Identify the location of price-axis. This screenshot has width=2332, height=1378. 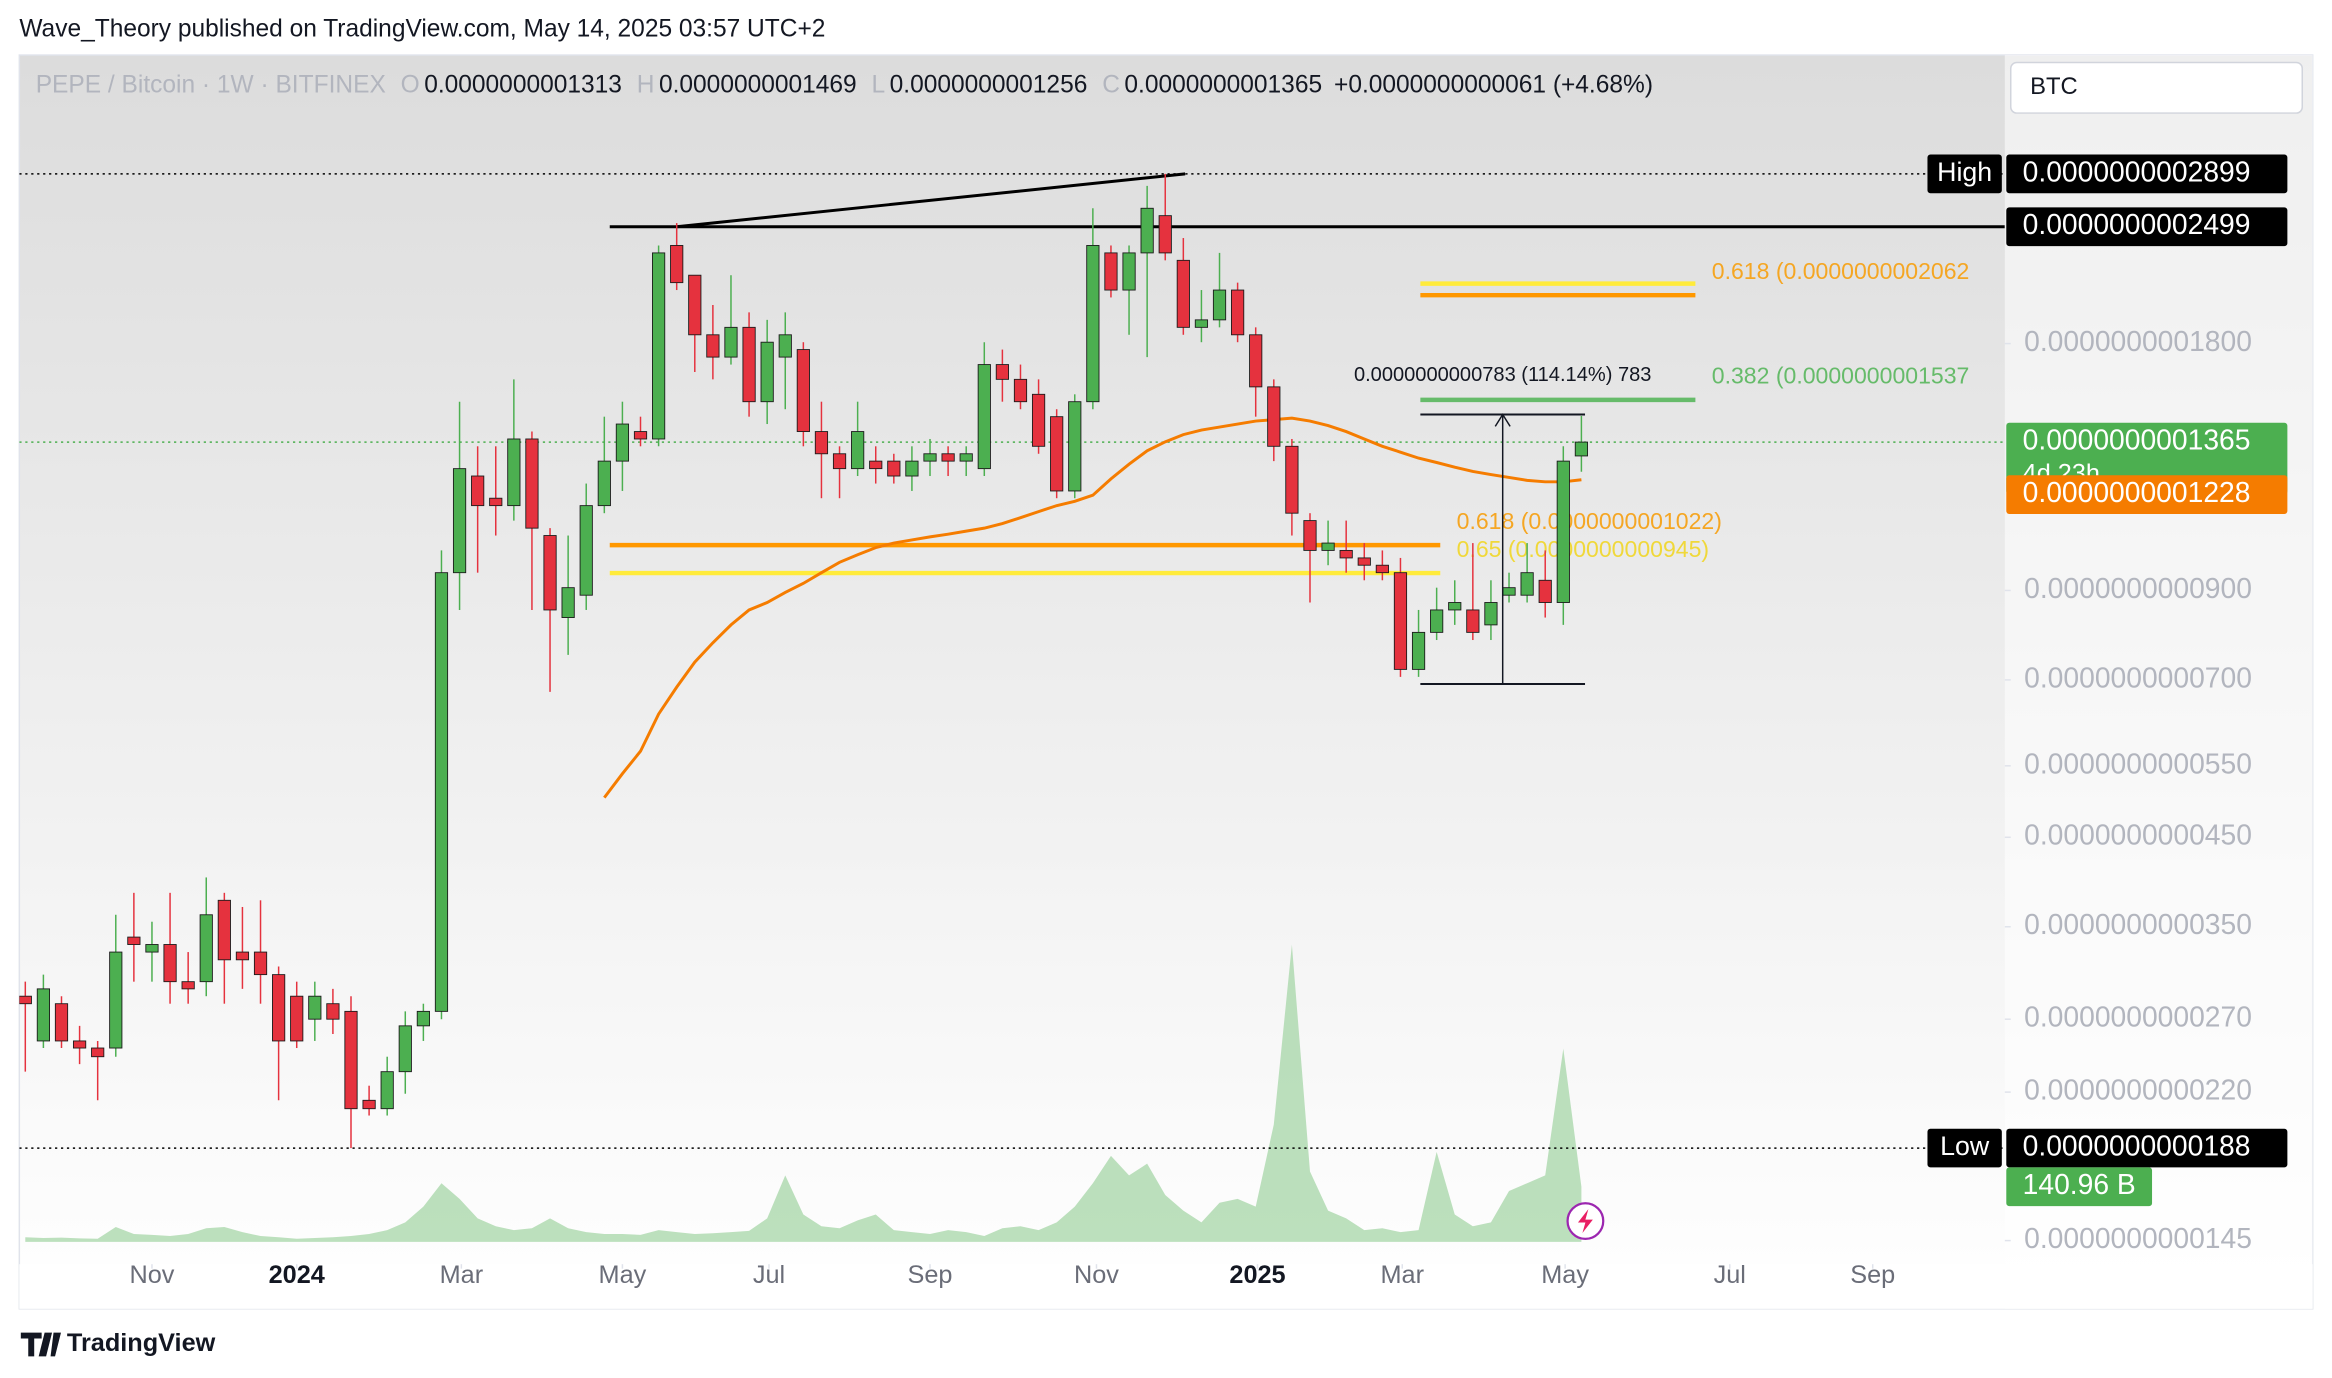
(2158, 682).